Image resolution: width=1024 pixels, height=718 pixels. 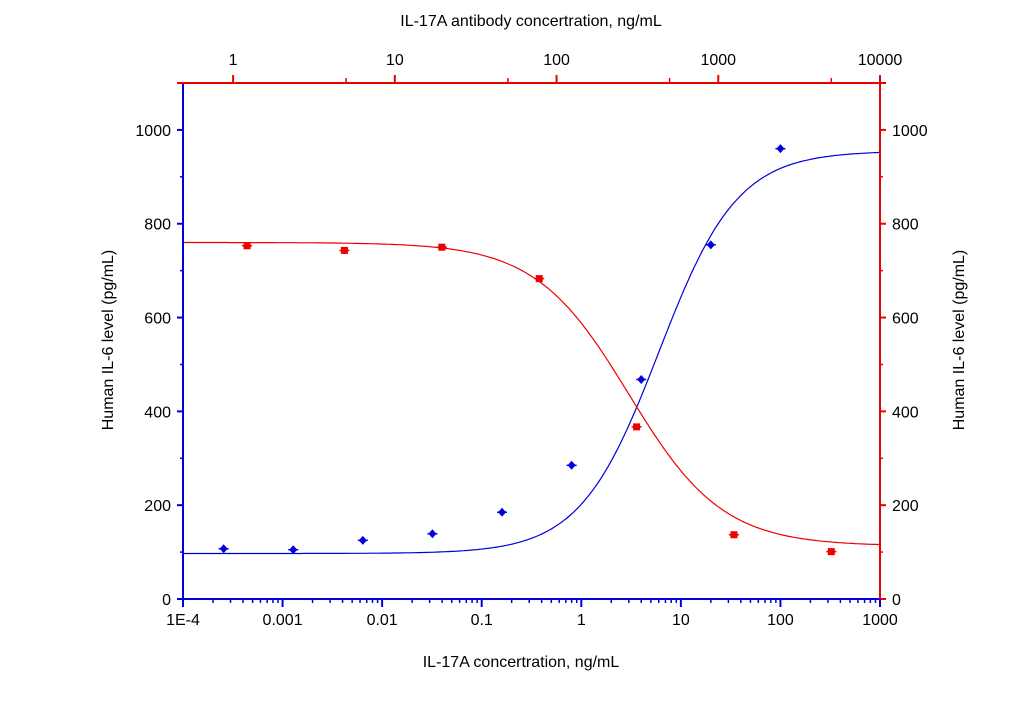 What do you see at coordinates (896, 600) in the screenshot?
I see `y-right-tick-label: 0` at bounding box center [896, 600].